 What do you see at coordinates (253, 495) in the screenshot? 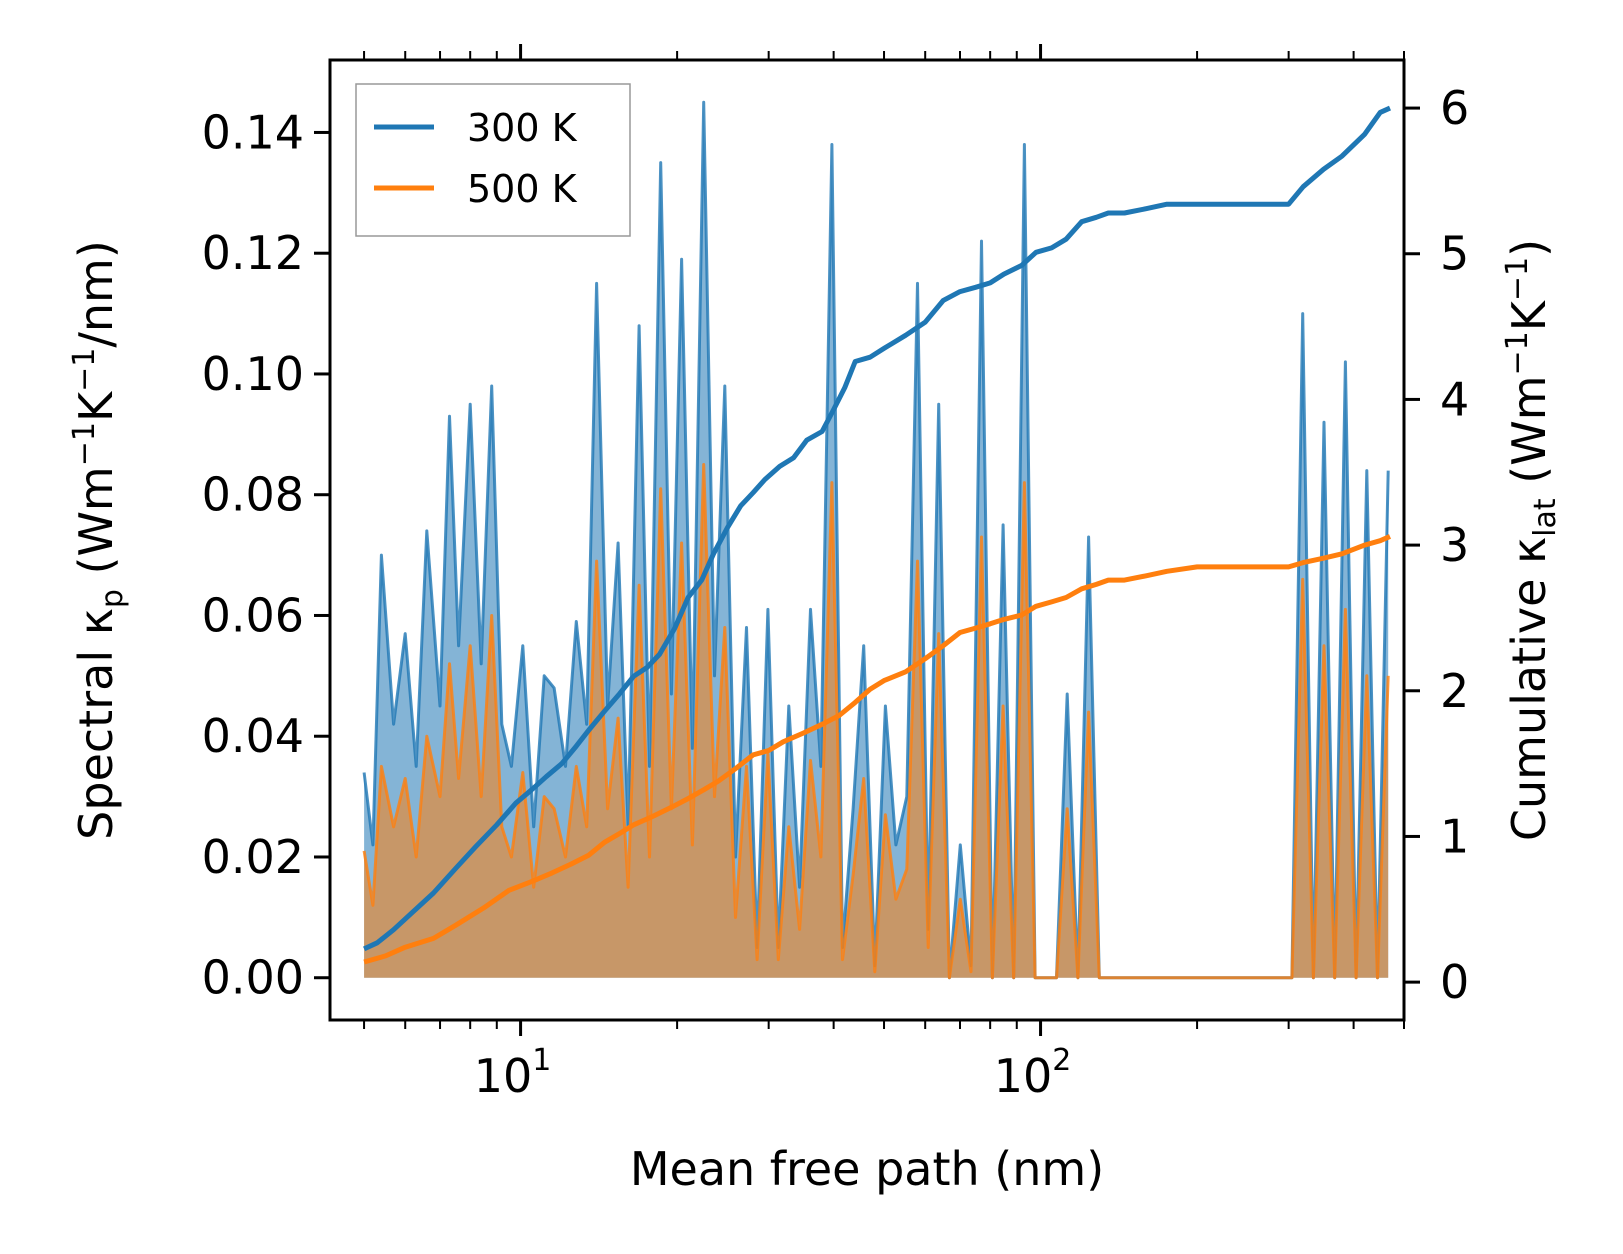
I see `y-left-tick-label-4: 0.08` at bounding box center [253, 495].